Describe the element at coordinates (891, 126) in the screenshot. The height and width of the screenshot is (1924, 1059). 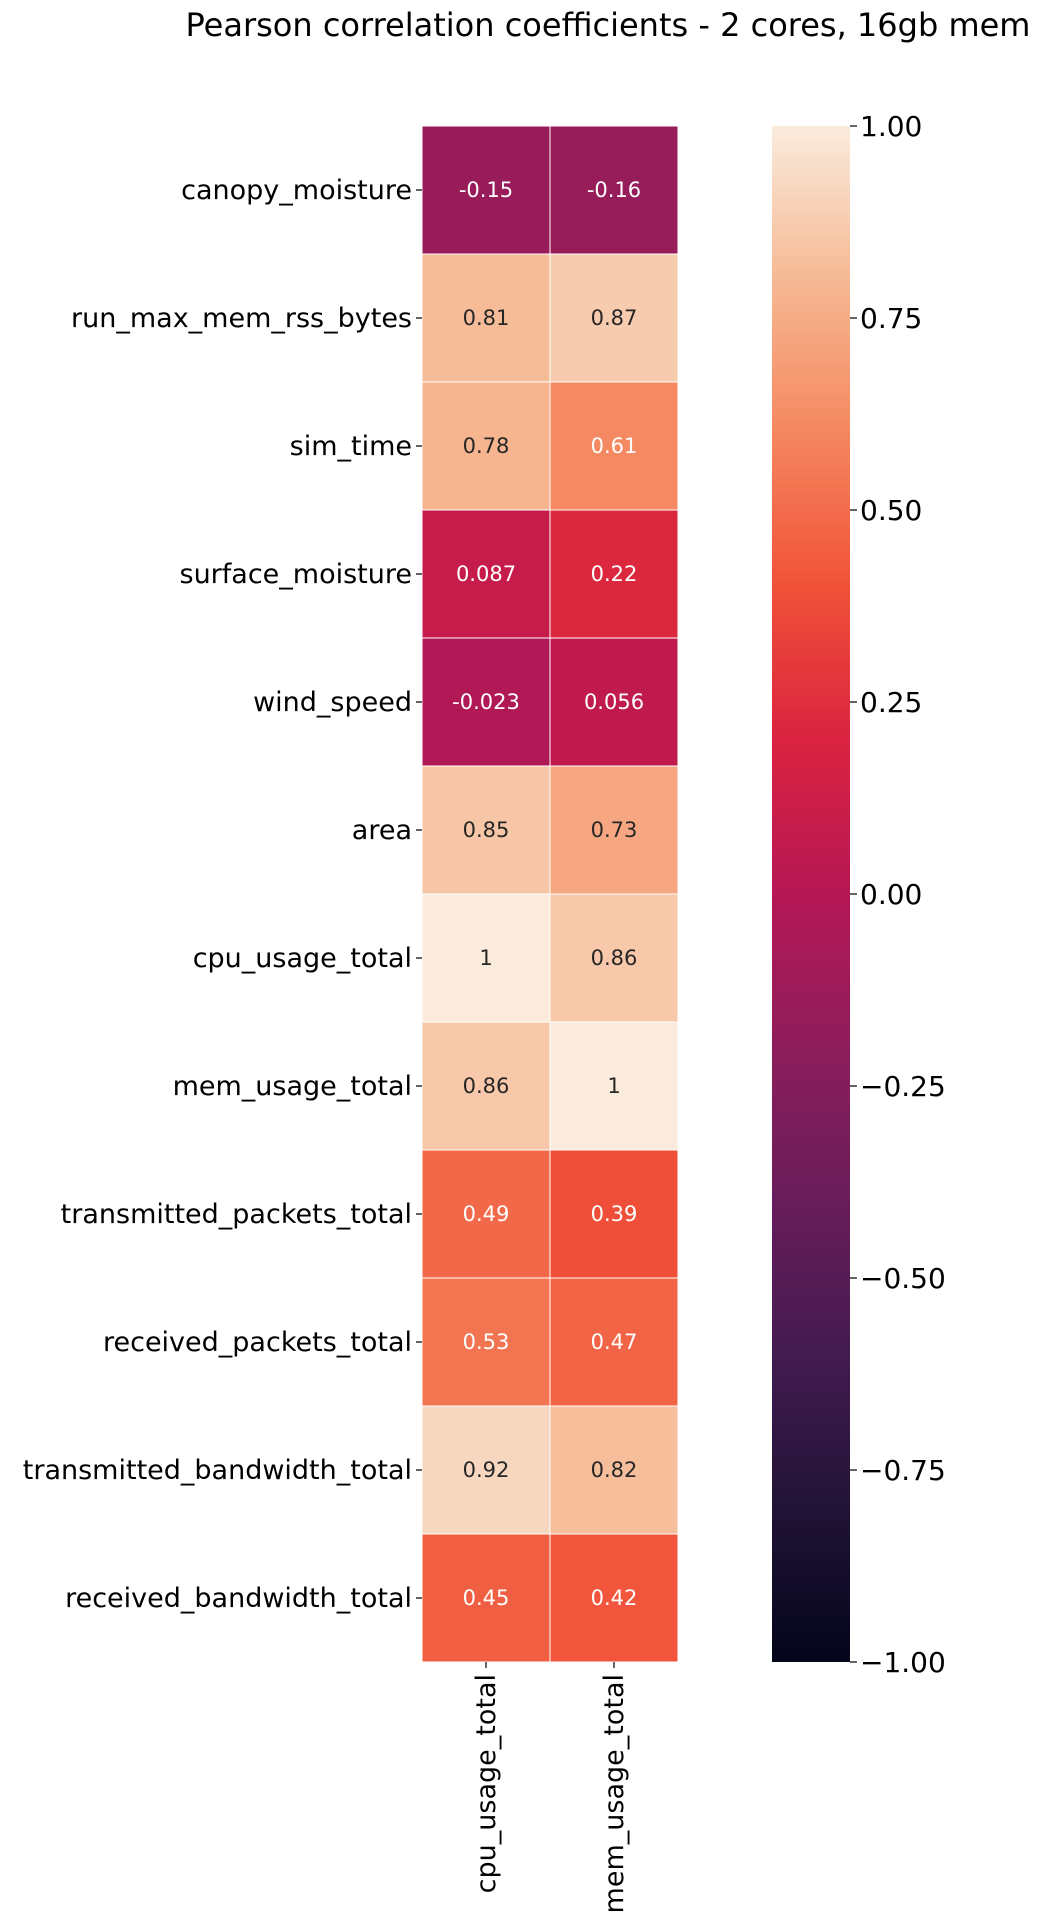
I see `colorbar-tick-label: 1.00` at that location.